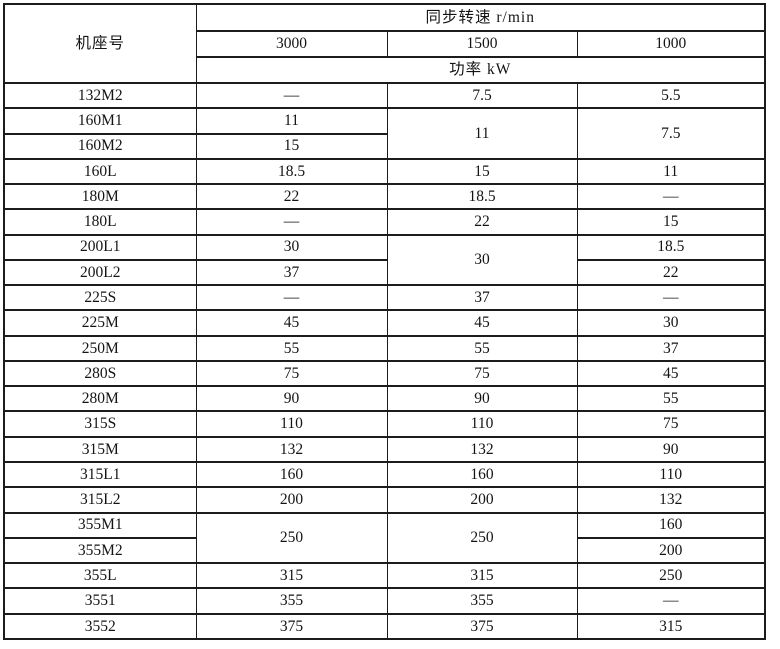 The image size is (780, 649). Describe the element at coordinates (384, 399) in the screenshot. I see `table-row: 280M 90 90 55` at that location.